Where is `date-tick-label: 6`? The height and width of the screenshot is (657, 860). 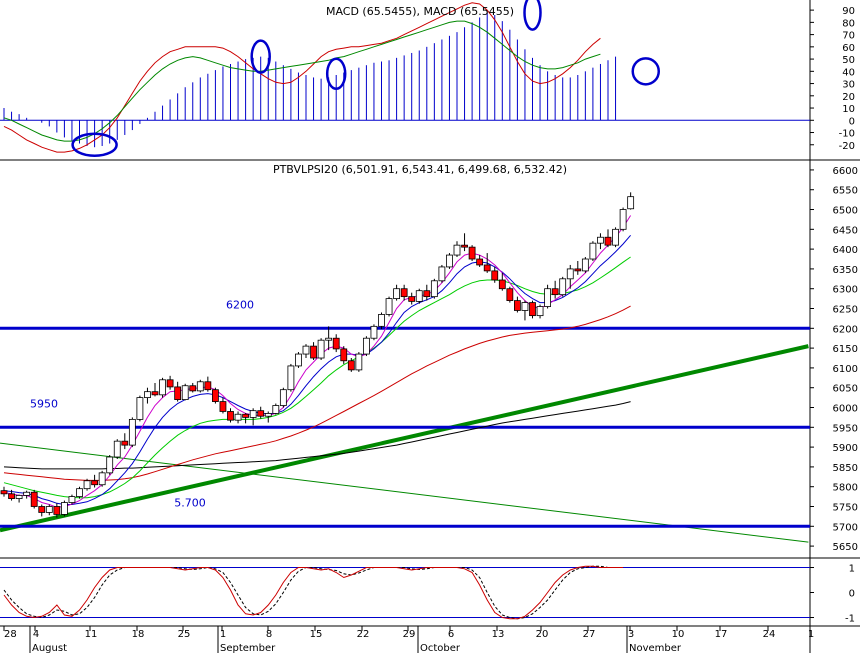 date-tick-label: 6 is located at coordinates (451, 634).